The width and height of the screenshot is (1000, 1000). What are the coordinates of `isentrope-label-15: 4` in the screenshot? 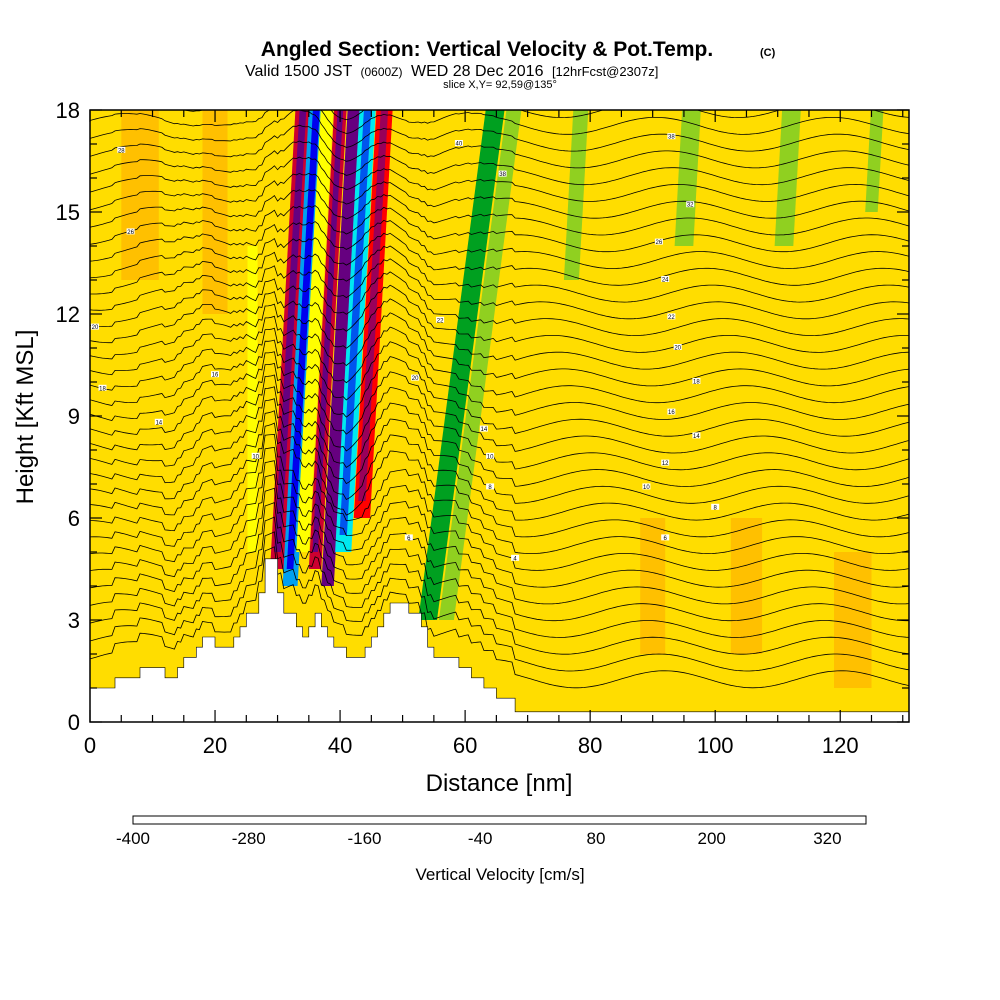 It's located at (515, 558).